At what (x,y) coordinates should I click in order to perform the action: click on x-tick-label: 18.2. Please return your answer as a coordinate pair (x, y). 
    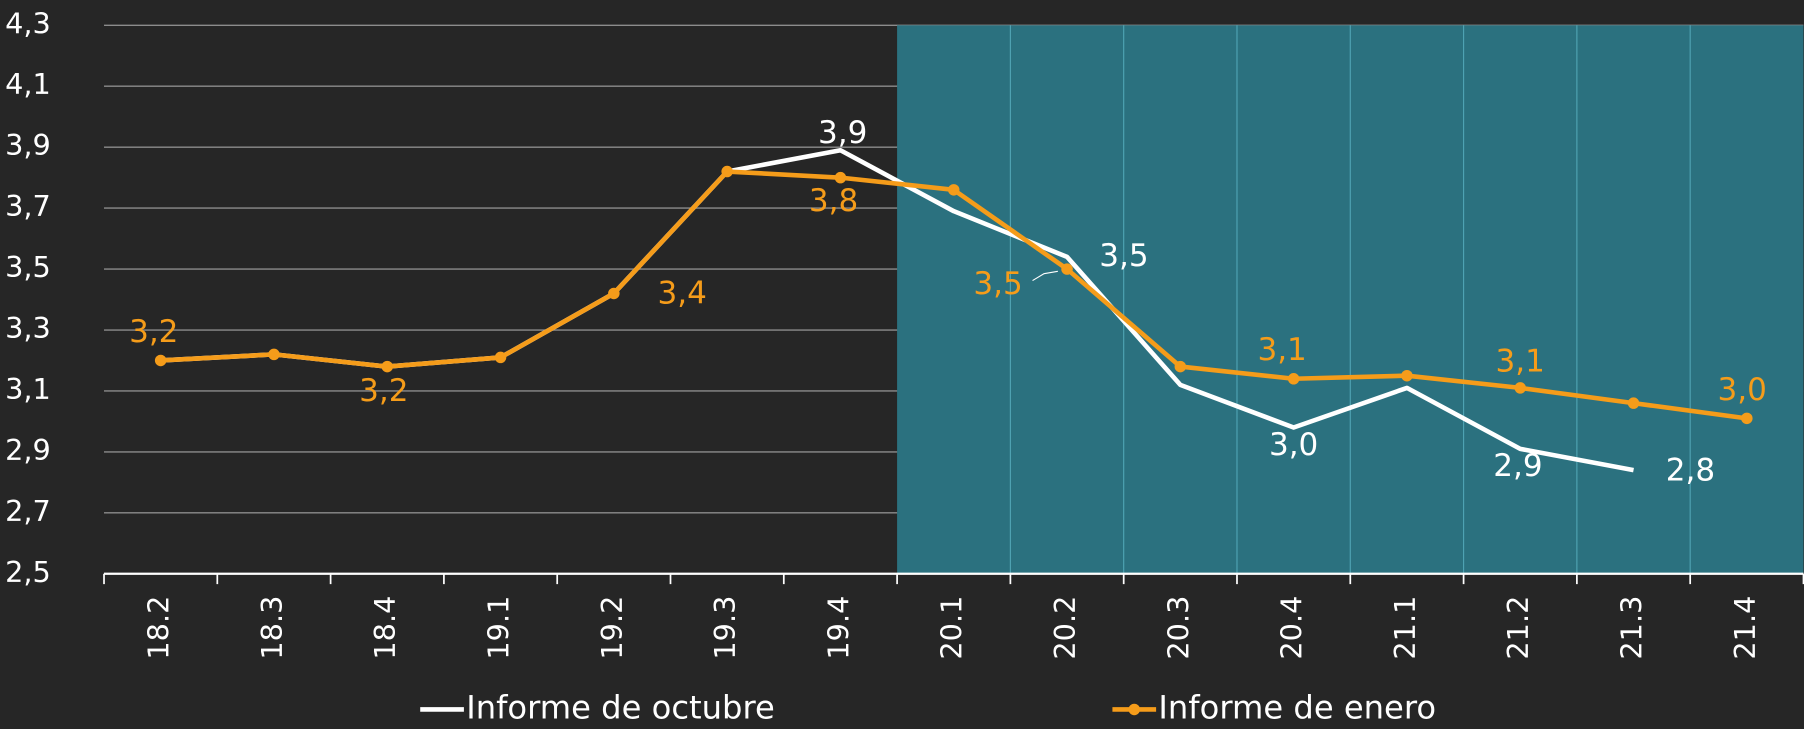
    Looking at the image, I should click on (159, 628).